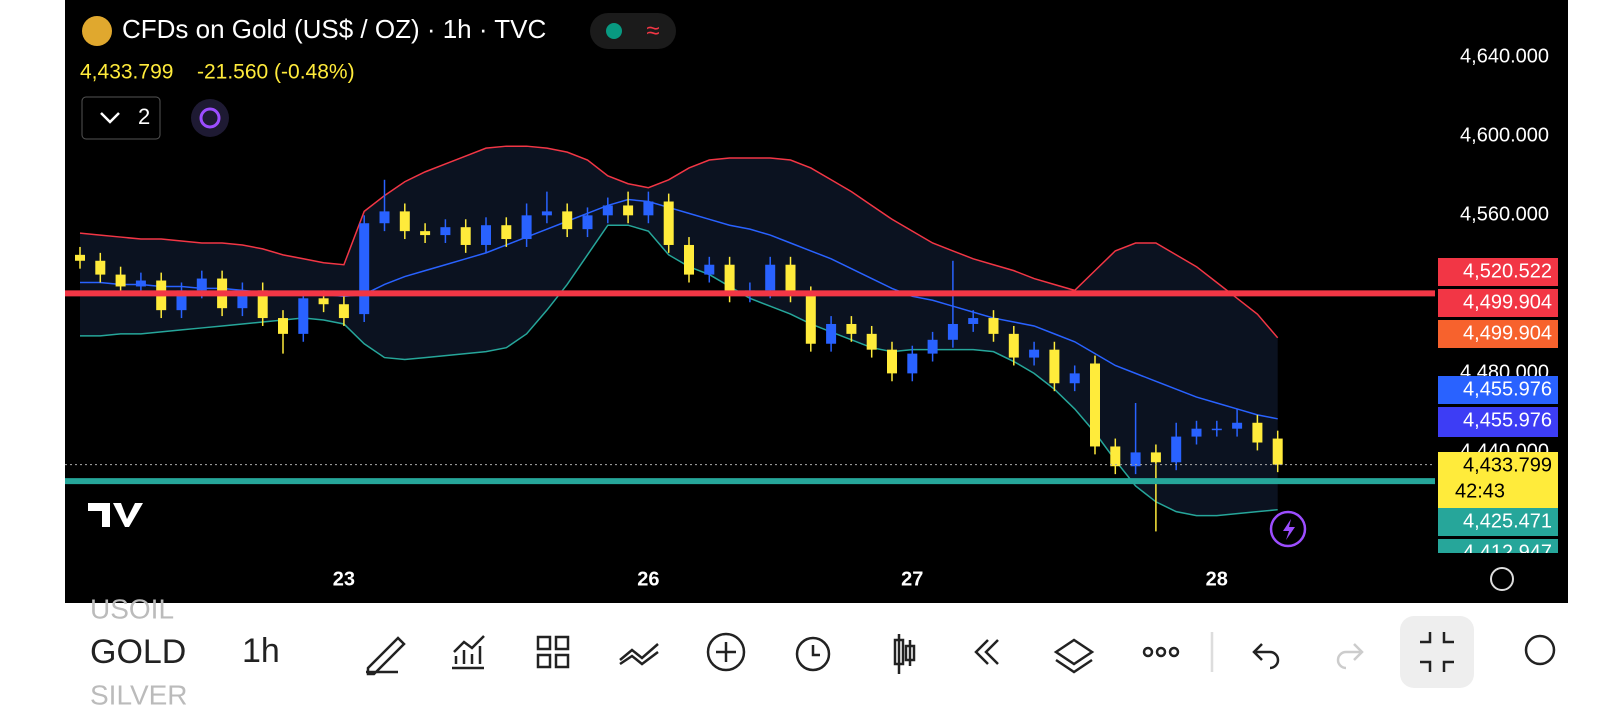  Describe the element at coordinates (121, 118) in the screenshot. I see `indicators-toggle` at that location.